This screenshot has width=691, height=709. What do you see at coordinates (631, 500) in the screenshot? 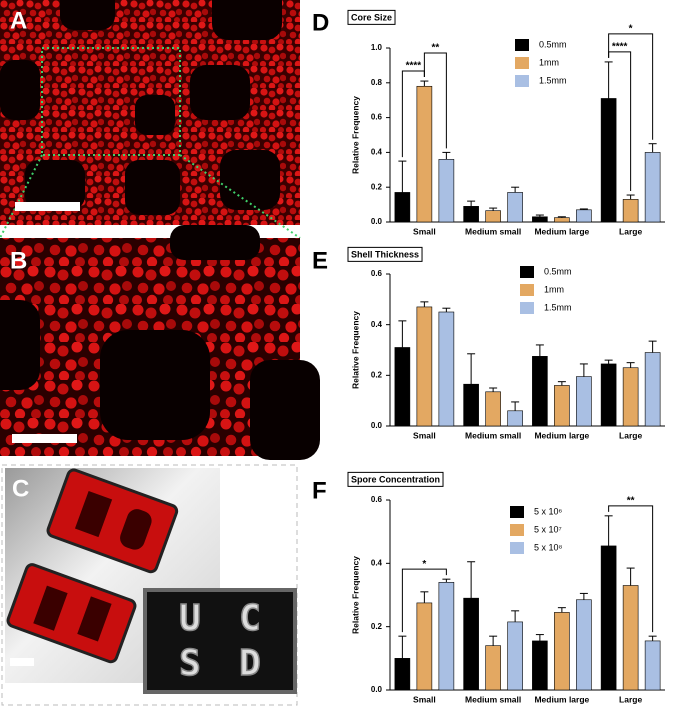
I see `significance-label: **` at bounding box center [631, 500].